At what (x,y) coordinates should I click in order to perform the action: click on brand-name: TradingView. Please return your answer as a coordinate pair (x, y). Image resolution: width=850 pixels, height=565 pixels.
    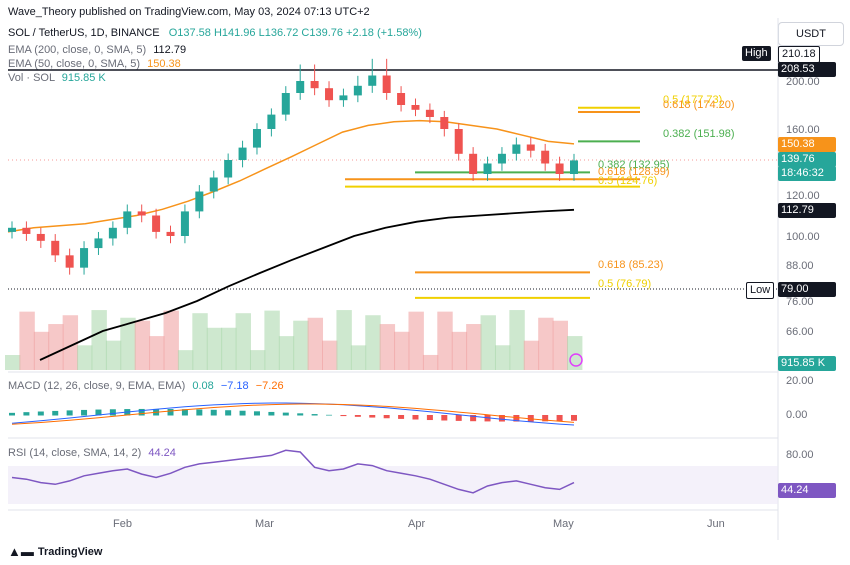
    Looking at the image, I should click on (70, 551).